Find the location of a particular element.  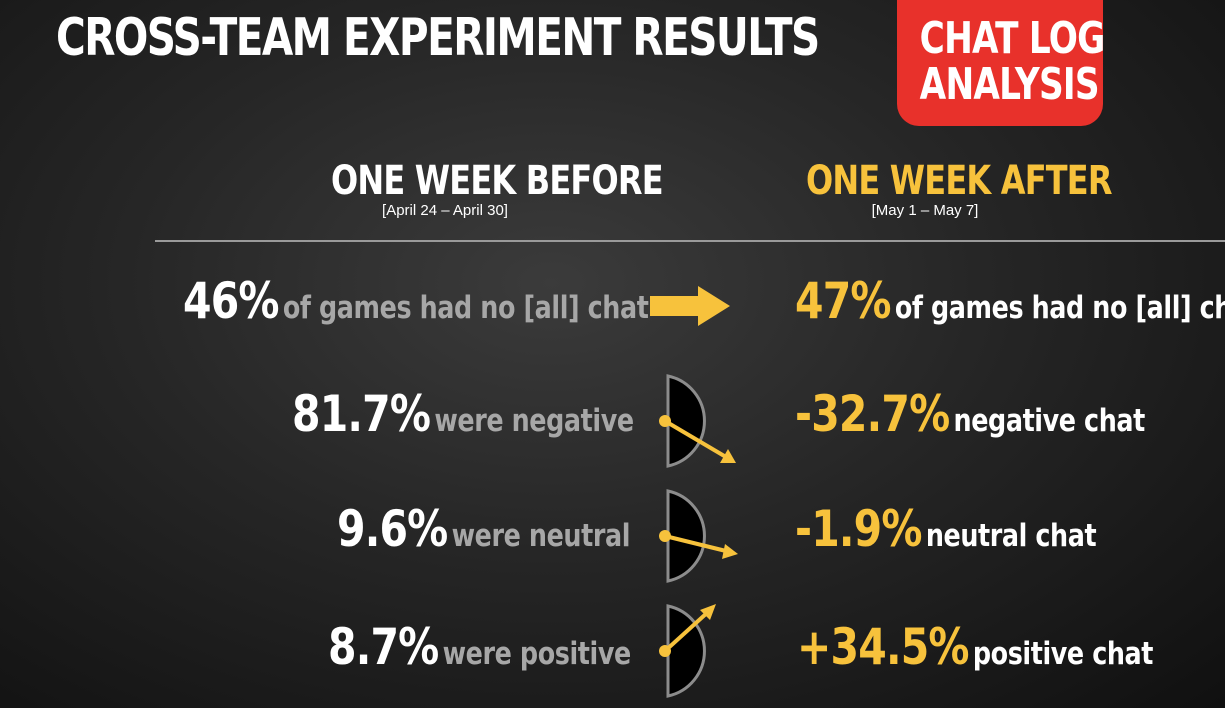

before-neutral-stat: 9.6% were neutral is located at coordinates (483, 529).